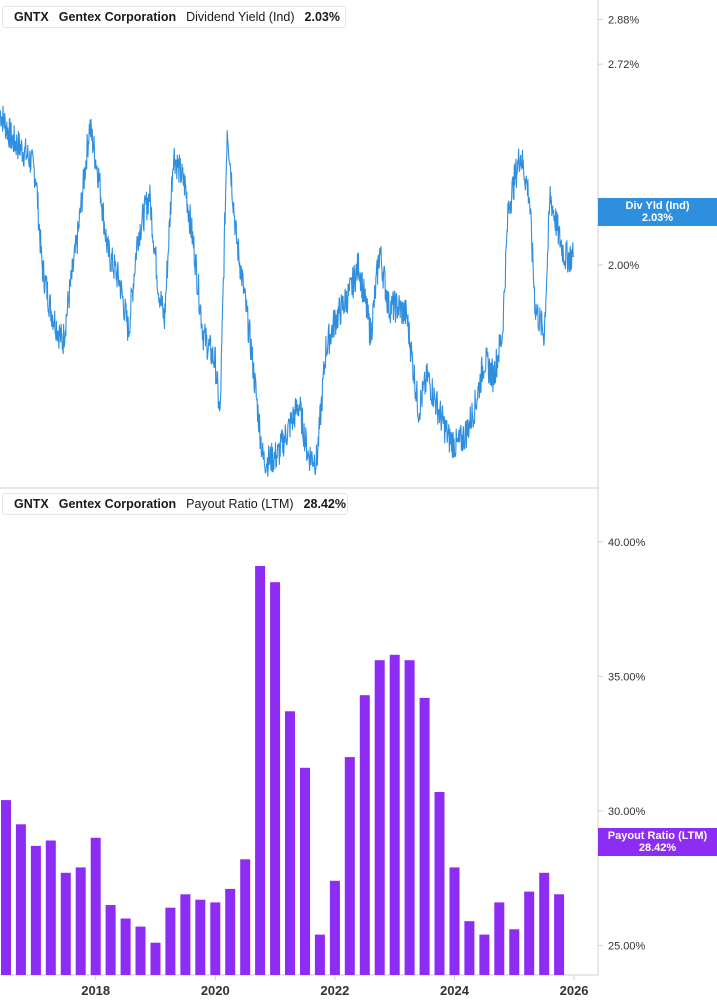  What do you see at coordinates (334, 990) in the screenshot?
I see `x-tick-label: 2022` at bounding box center [334, 990].